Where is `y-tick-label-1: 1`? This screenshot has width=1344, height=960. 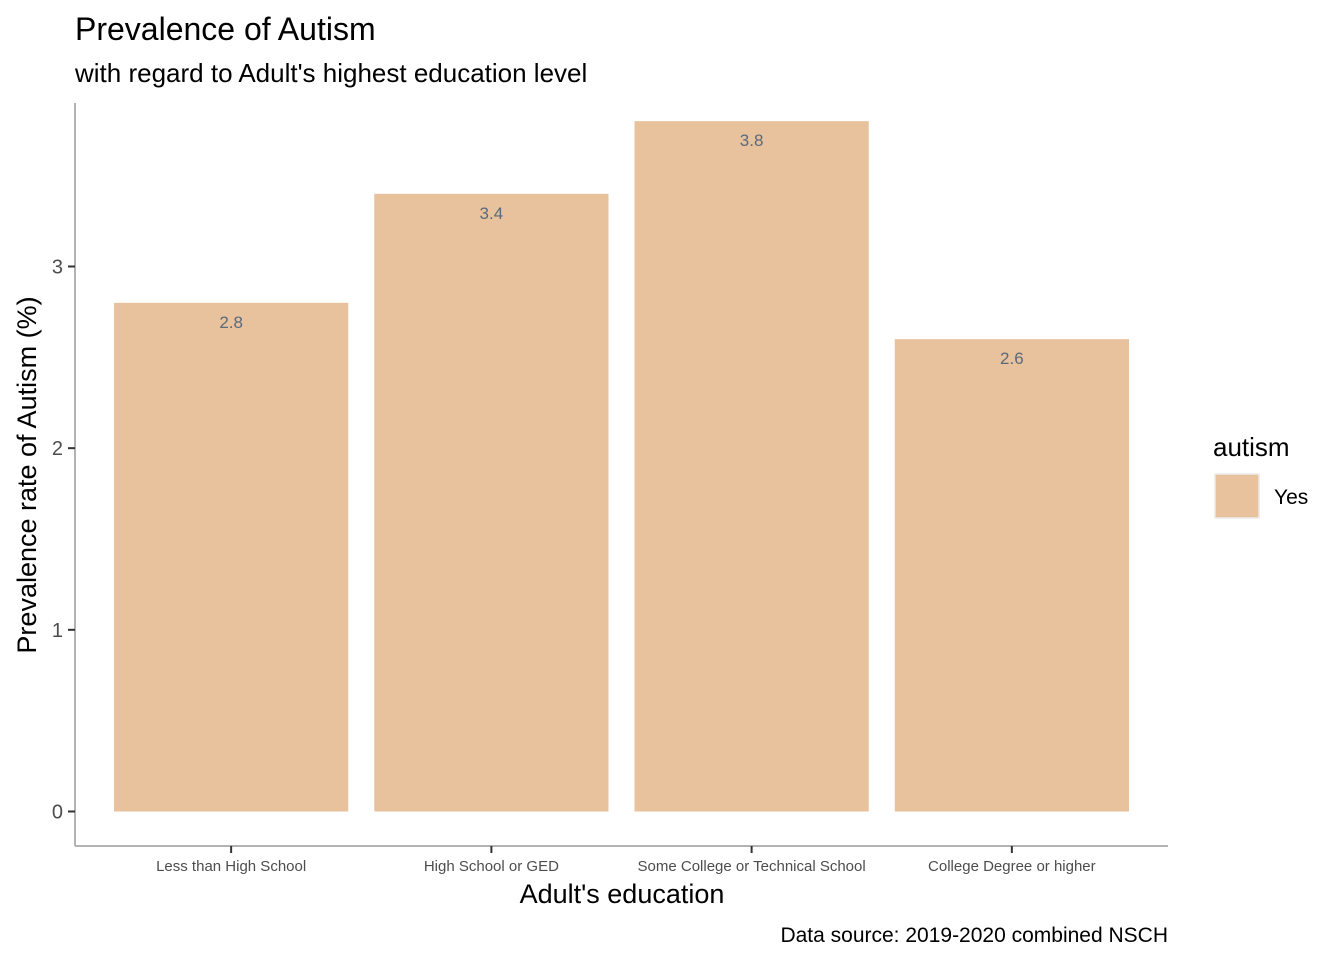 y-tick-label-1: 1 is located at coordinates (57, 631).